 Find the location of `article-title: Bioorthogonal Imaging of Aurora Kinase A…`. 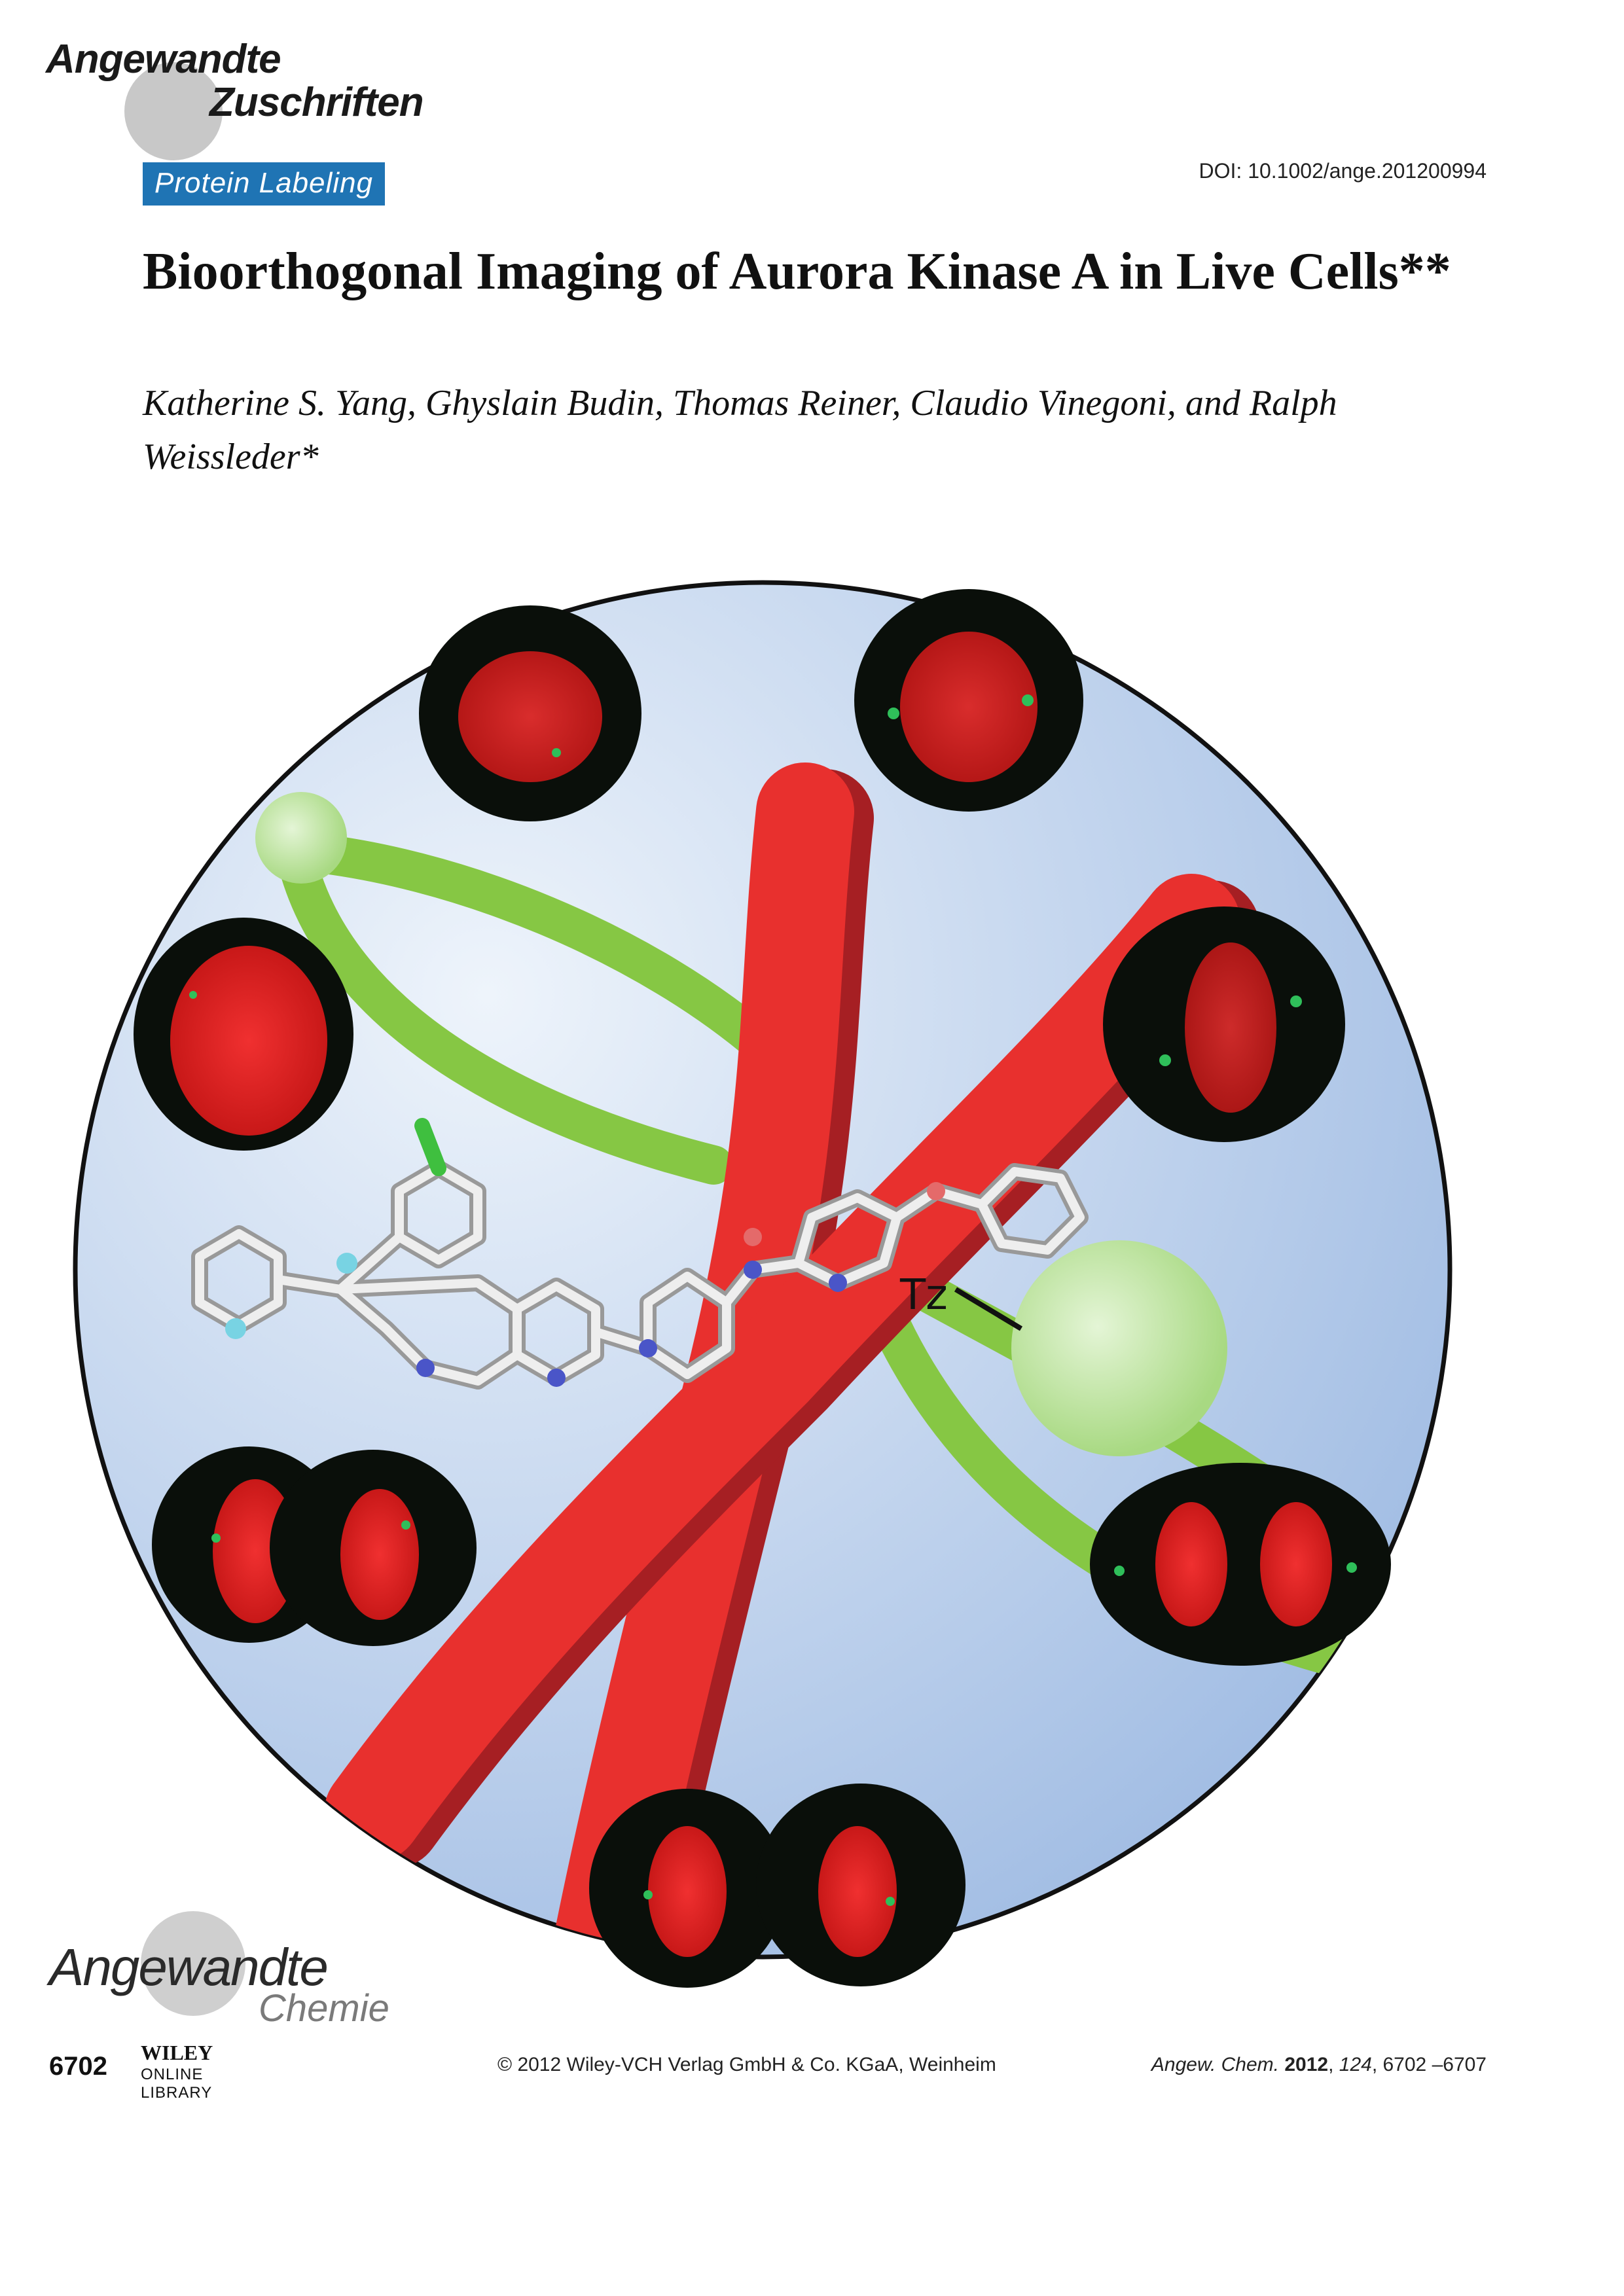

article-title: Bioorthogonal Imaging of Aurora Kinase A… is located at coordinates (797, 271).